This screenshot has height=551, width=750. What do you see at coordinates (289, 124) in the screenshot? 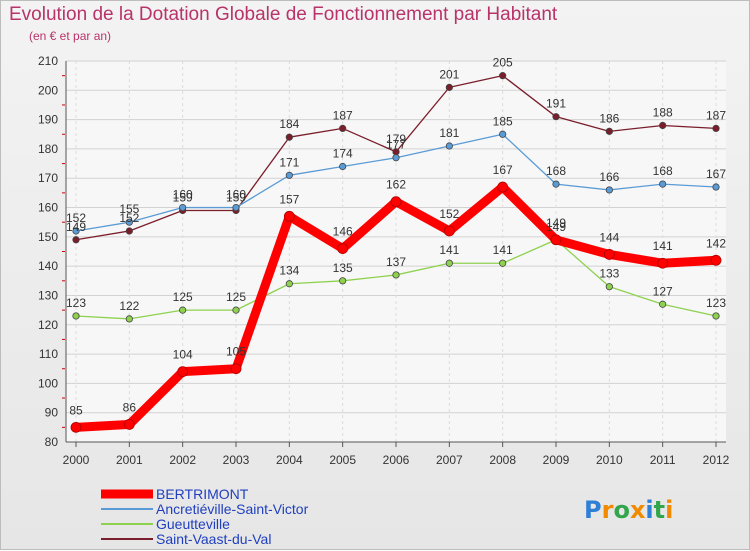
I see `data-label: 184` at bounding box center [289, 124].